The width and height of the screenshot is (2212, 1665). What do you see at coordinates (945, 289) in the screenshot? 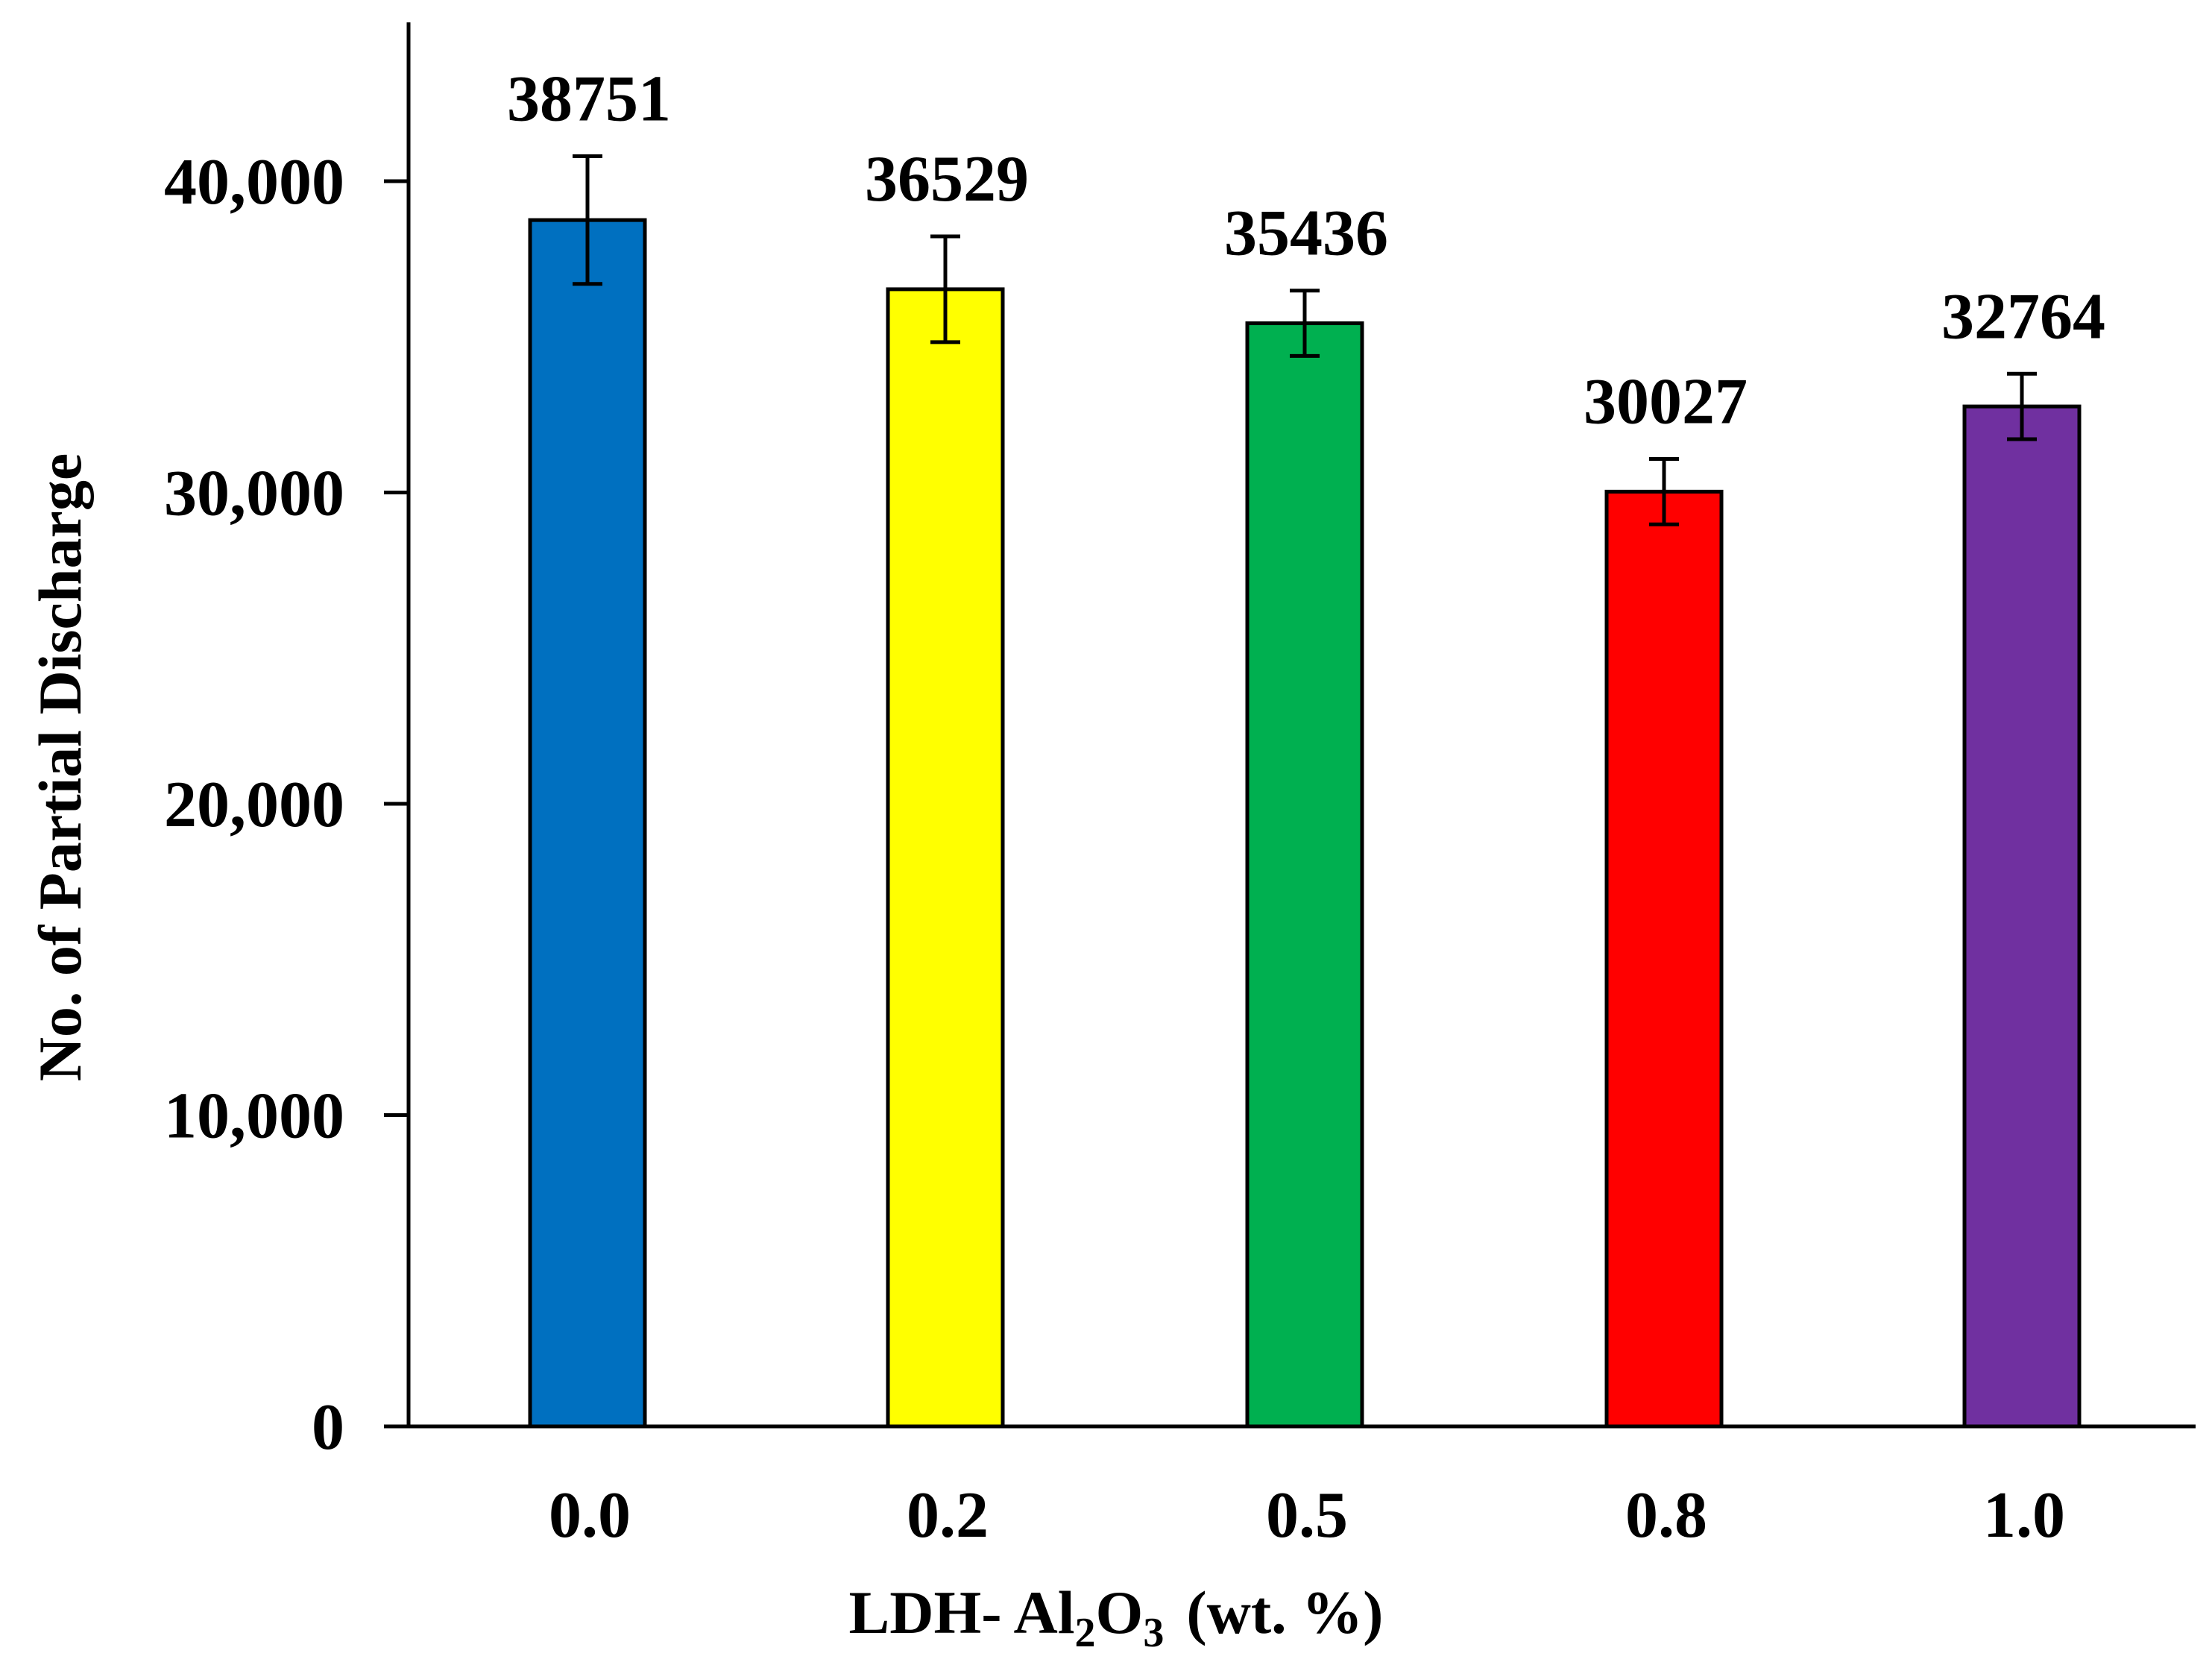
I see `error-bar-0.2` at bounding box center [945, 289].